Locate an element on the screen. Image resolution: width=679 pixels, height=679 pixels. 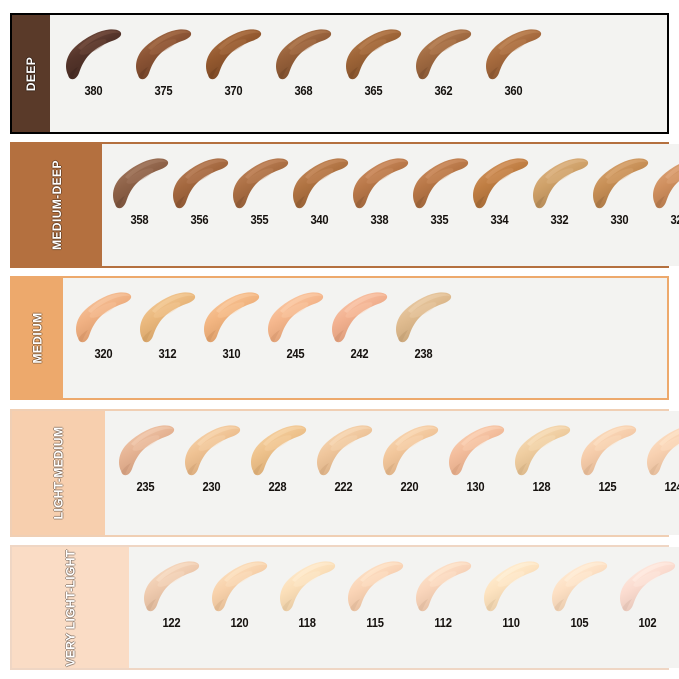
shade-code-label: 370 is located at coordinates (233, 90).